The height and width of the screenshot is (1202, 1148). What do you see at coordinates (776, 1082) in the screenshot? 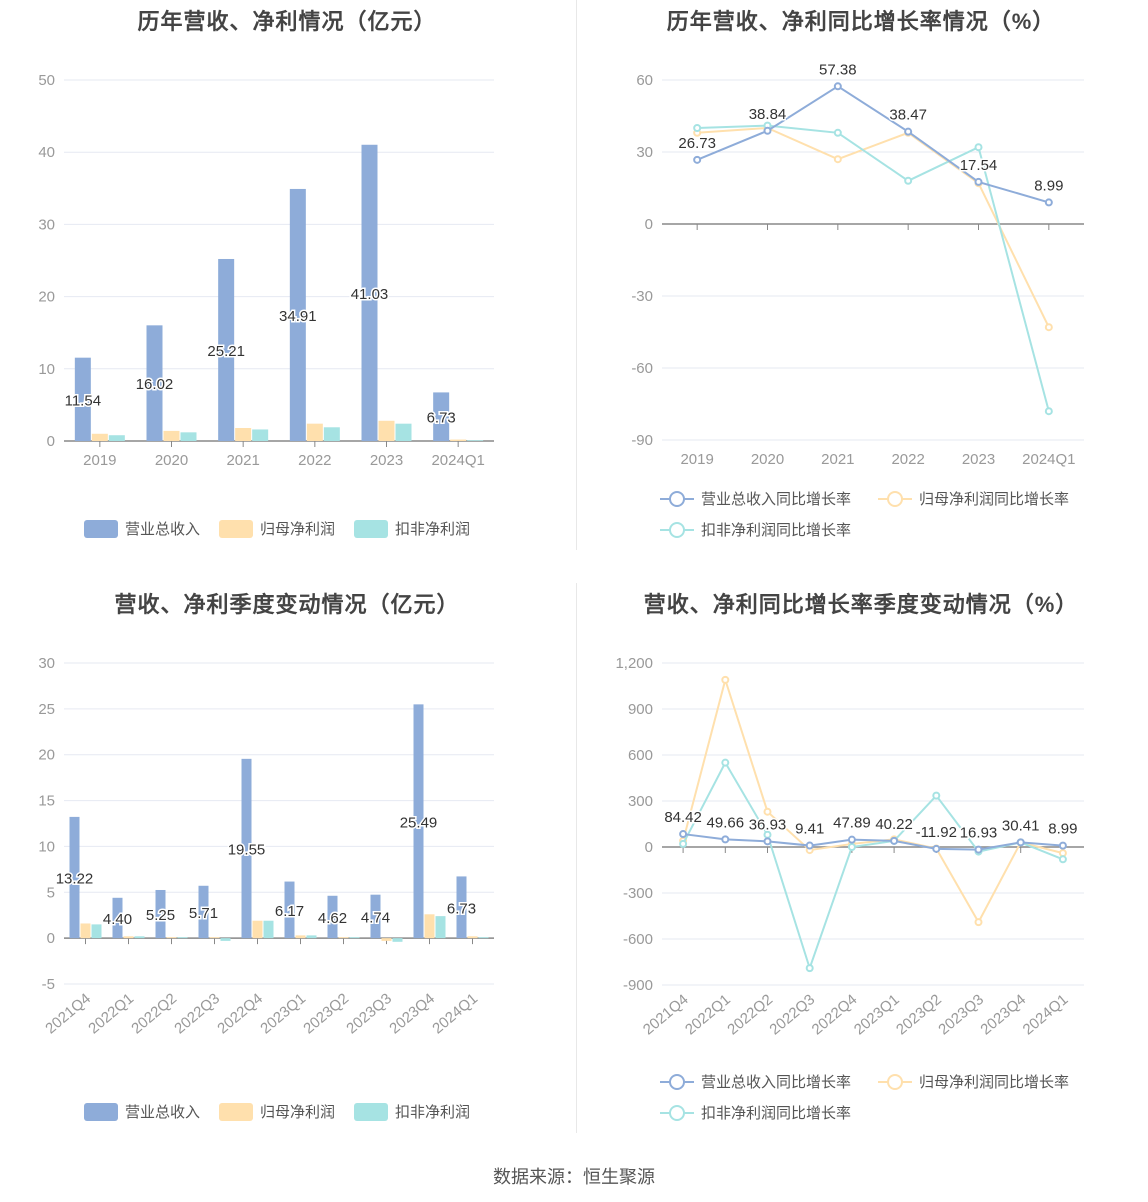
I see `legend-label: 营业总收入同比增长率` at bounding box center [776, 1082].